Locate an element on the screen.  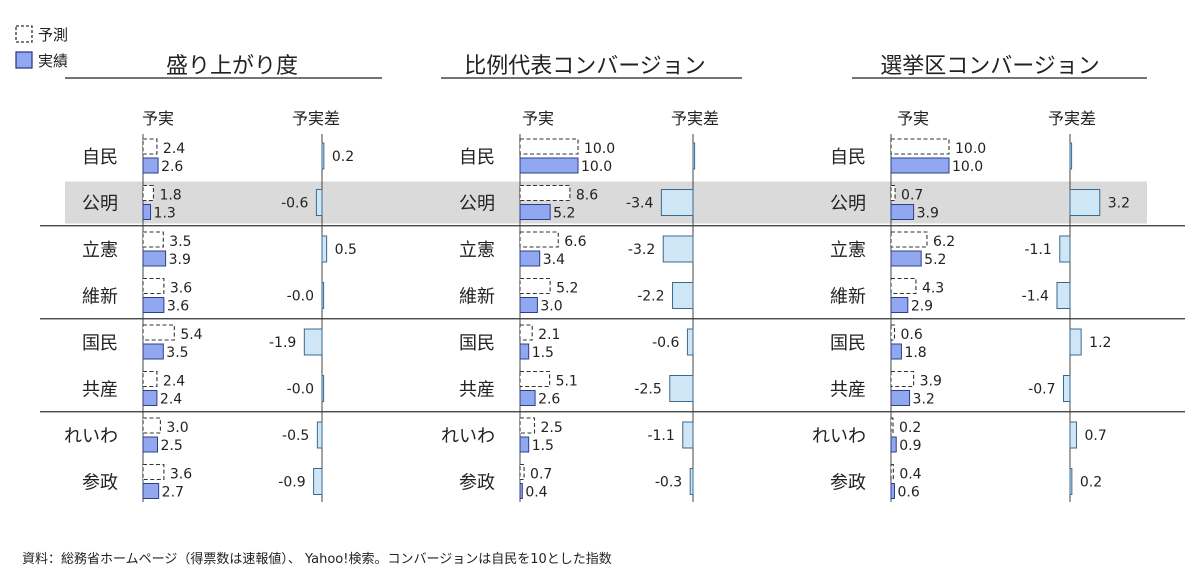
legend: 予測 実績 is located at coordinates (41, 47).